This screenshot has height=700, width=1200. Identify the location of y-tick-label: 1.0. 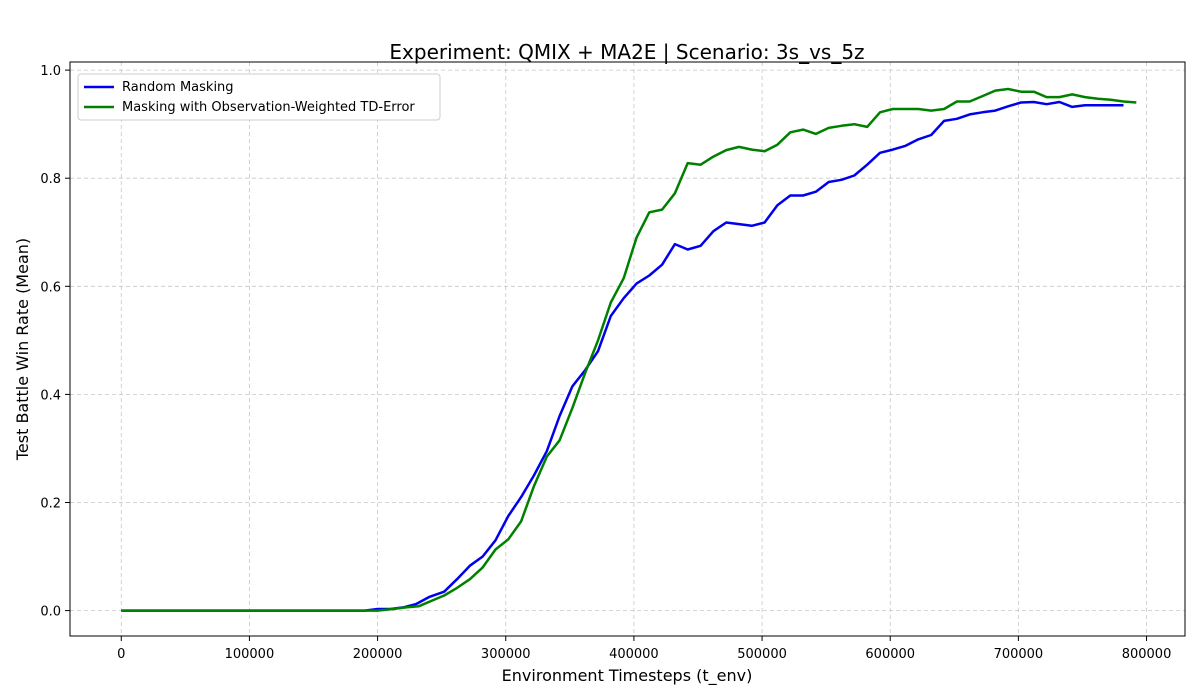
(50, 71).